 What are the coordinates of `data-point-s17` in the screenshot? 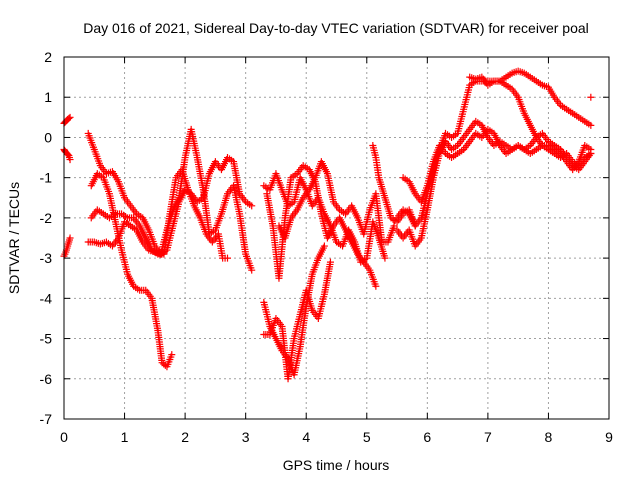 It's located at (415, 226).